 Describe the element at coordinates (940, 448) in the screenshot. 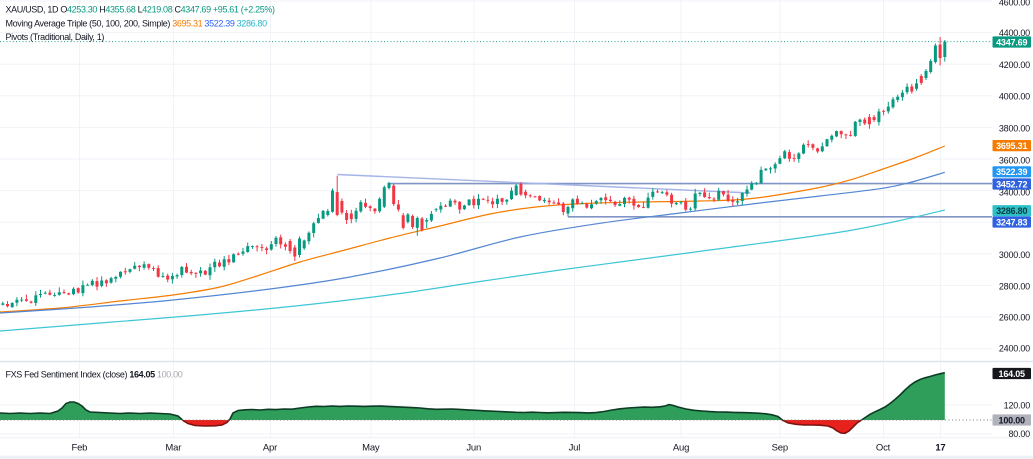

I see `svg-text: 17` at that location.